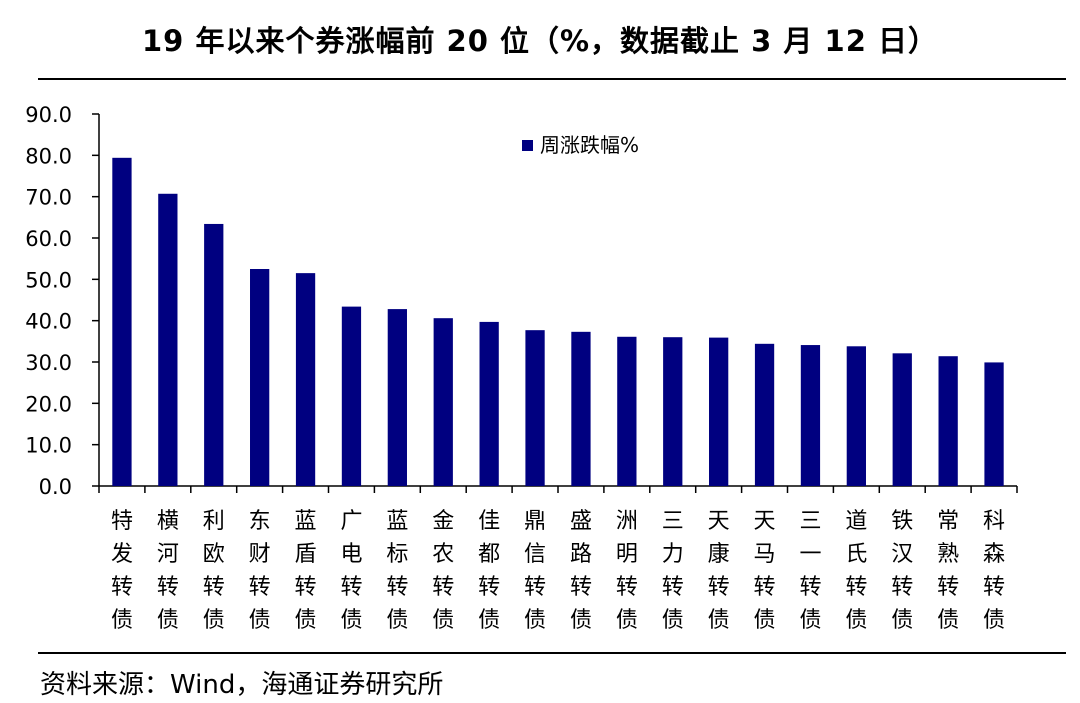  Describe the element at coordinates (856, 571) in the screenshot. I see `x-tick-label: 道氏转债` at that location.